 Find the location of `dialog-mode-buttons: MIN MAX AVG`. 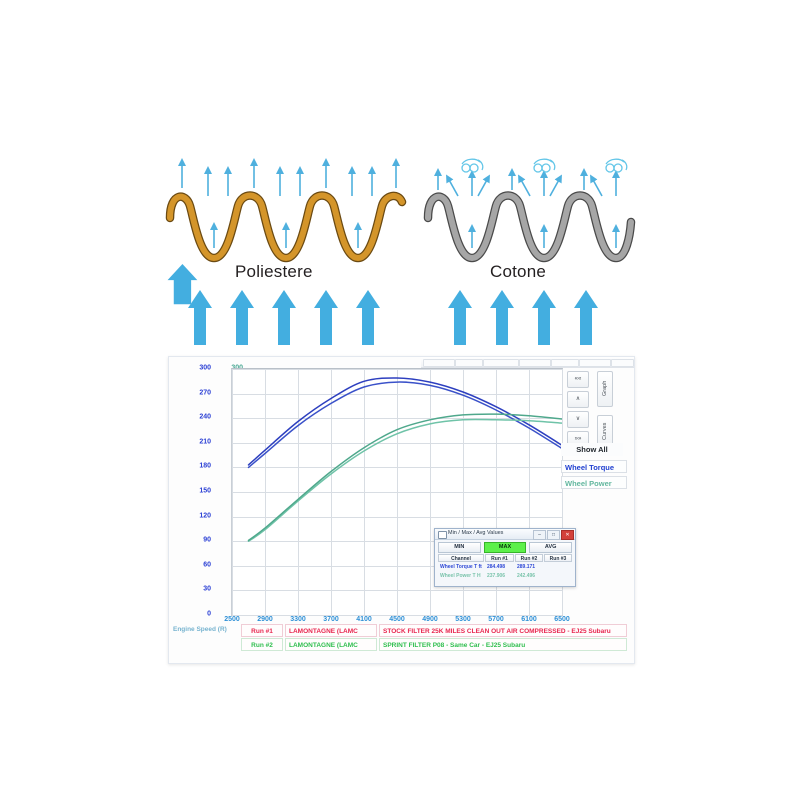

dialog-mode-buttons: MIN MAX AVG is located at coordinates (505, 547).